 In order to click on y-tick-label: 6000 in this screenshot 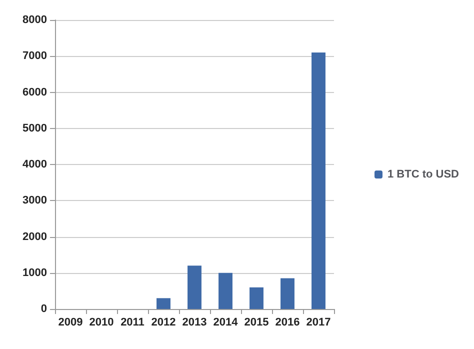, I will do `click(34, 92)`.